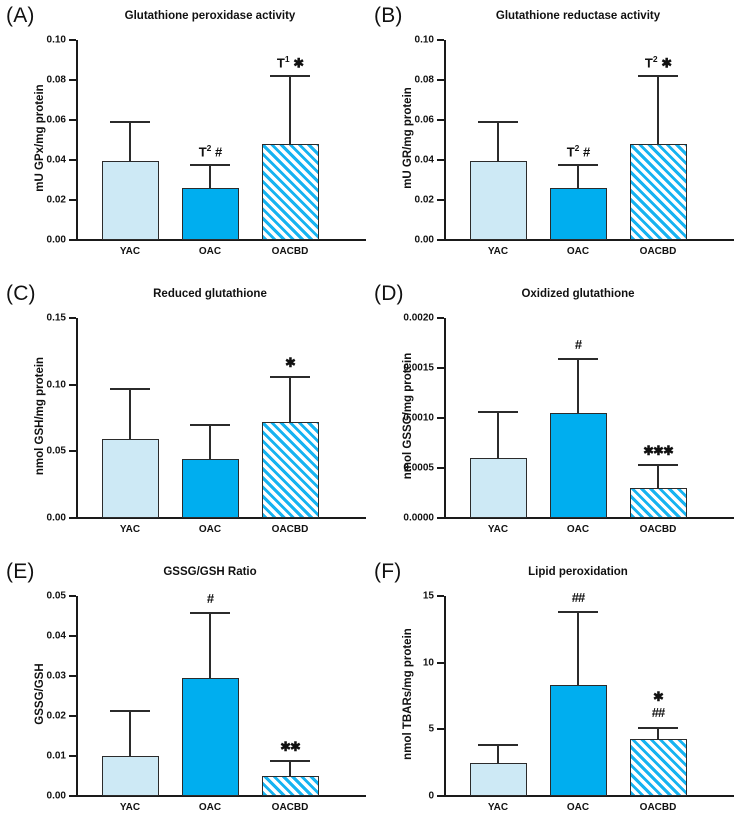 This screenshot has width=736, height=836. Describe the element at coordinates (658, 704) in the screenshot. I see `significance-annotation: ✱ ##` at that location.